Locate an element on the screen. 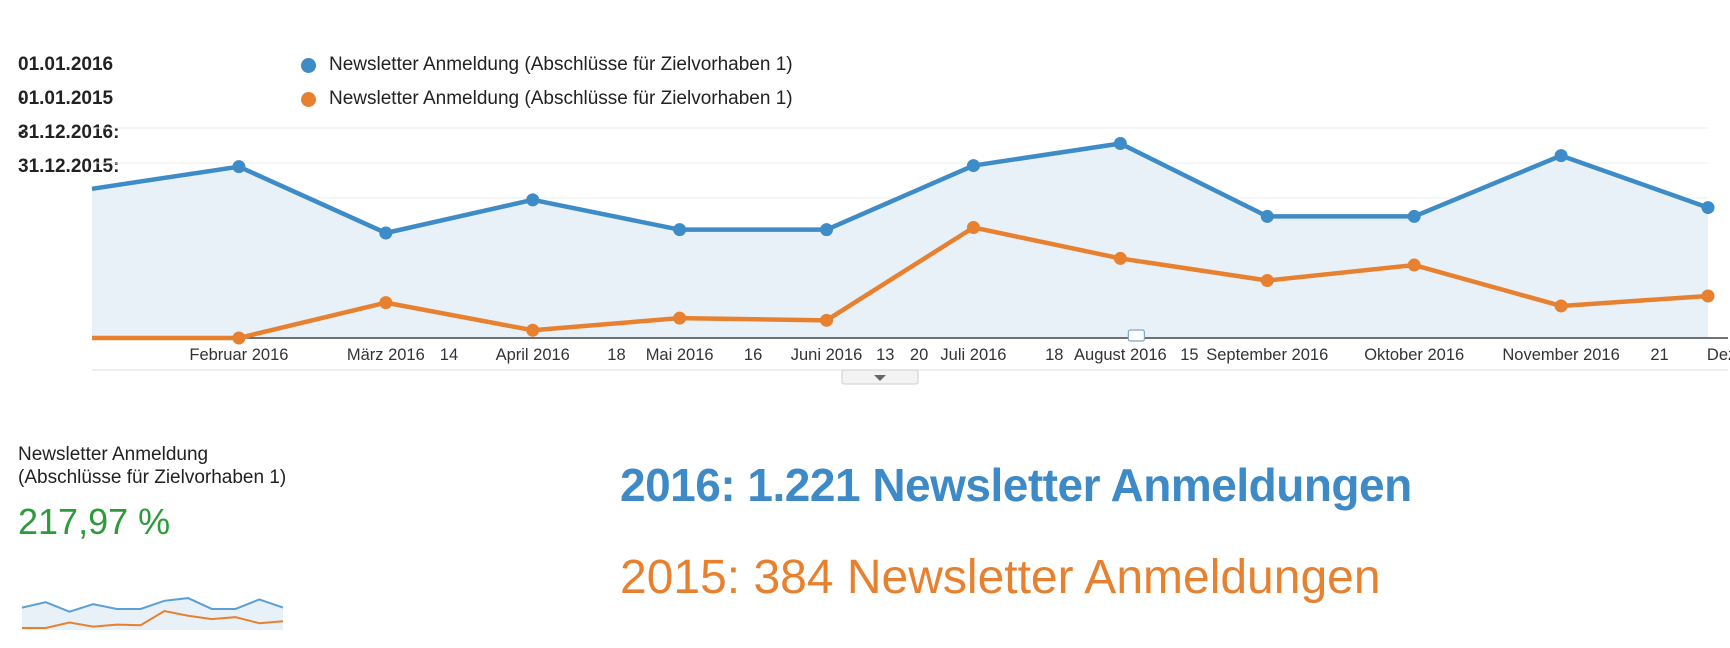 The height and width of the screenshot is (648, 1730). x-tick-label: Februar 2016 is located at coordinates (238, 355).